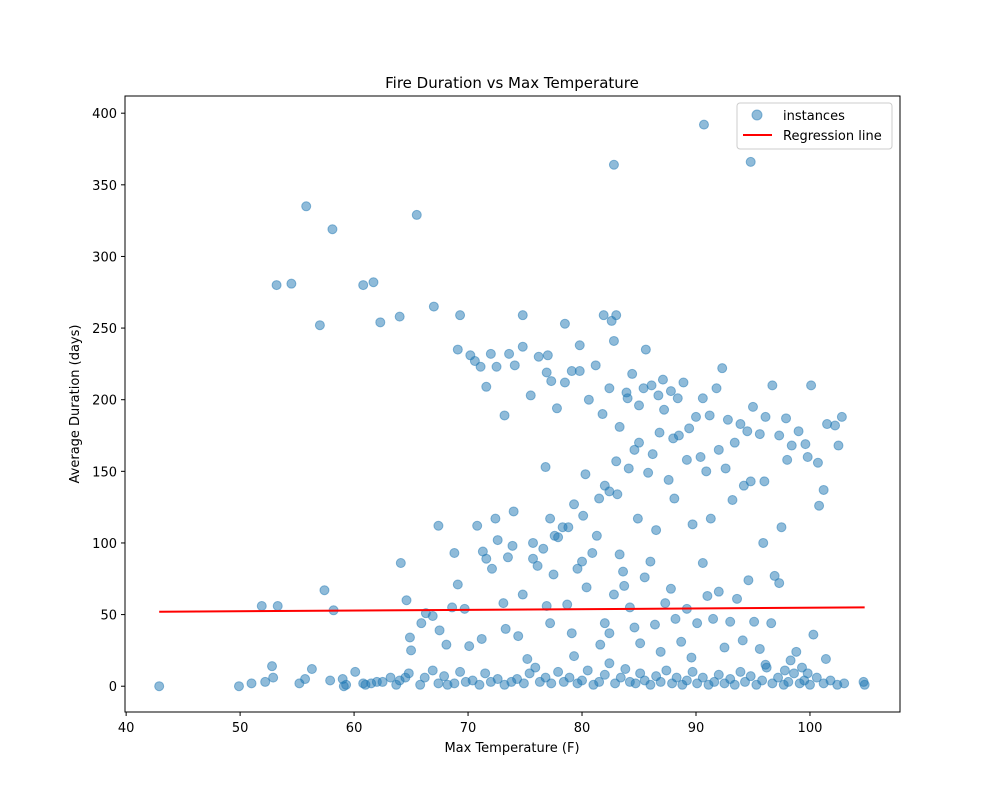  What do you see at coordinates (696, 728) in the screenshot?
I see `x-tick-label: 90` at bounding box center [696, 728].